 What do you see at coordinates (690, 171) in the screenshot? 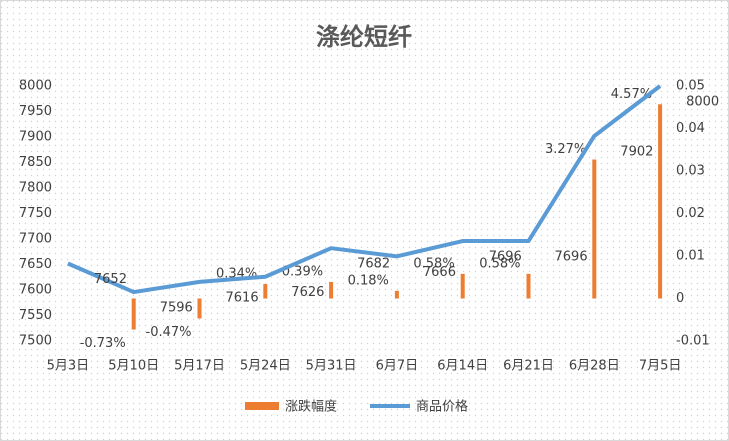
I see `y2-tick-label: 0.03` at bounding box center [690, 171].